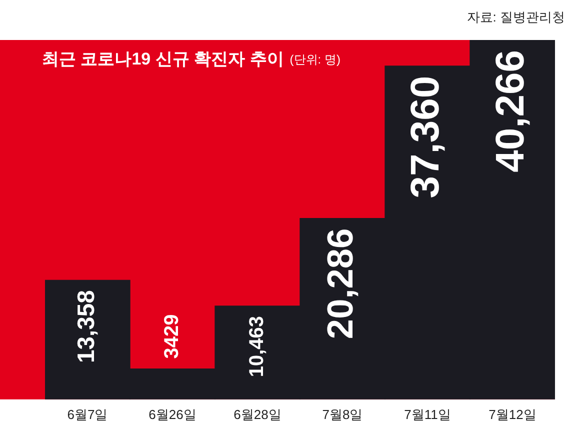 The width and height of the screenshot is (580, 439). Describe the element at coordinates (163, 59) in the screenshot. I see `text: 최근 코로나19 신규 확진자 추이` at that location.